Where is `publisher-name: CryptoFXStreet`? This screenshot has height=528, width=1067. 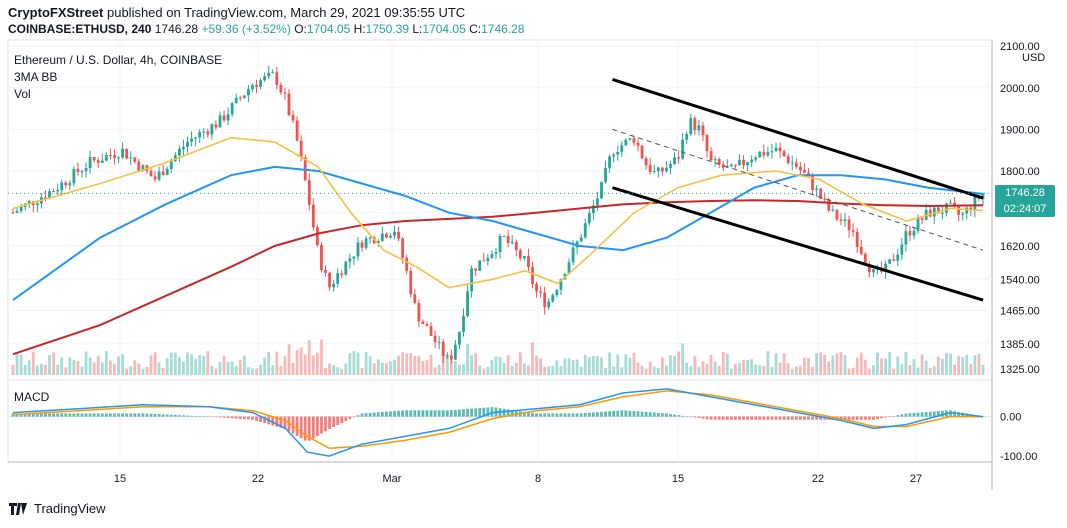 publisher-name: CryptoFXStreet is located at coordinates (56, 12).